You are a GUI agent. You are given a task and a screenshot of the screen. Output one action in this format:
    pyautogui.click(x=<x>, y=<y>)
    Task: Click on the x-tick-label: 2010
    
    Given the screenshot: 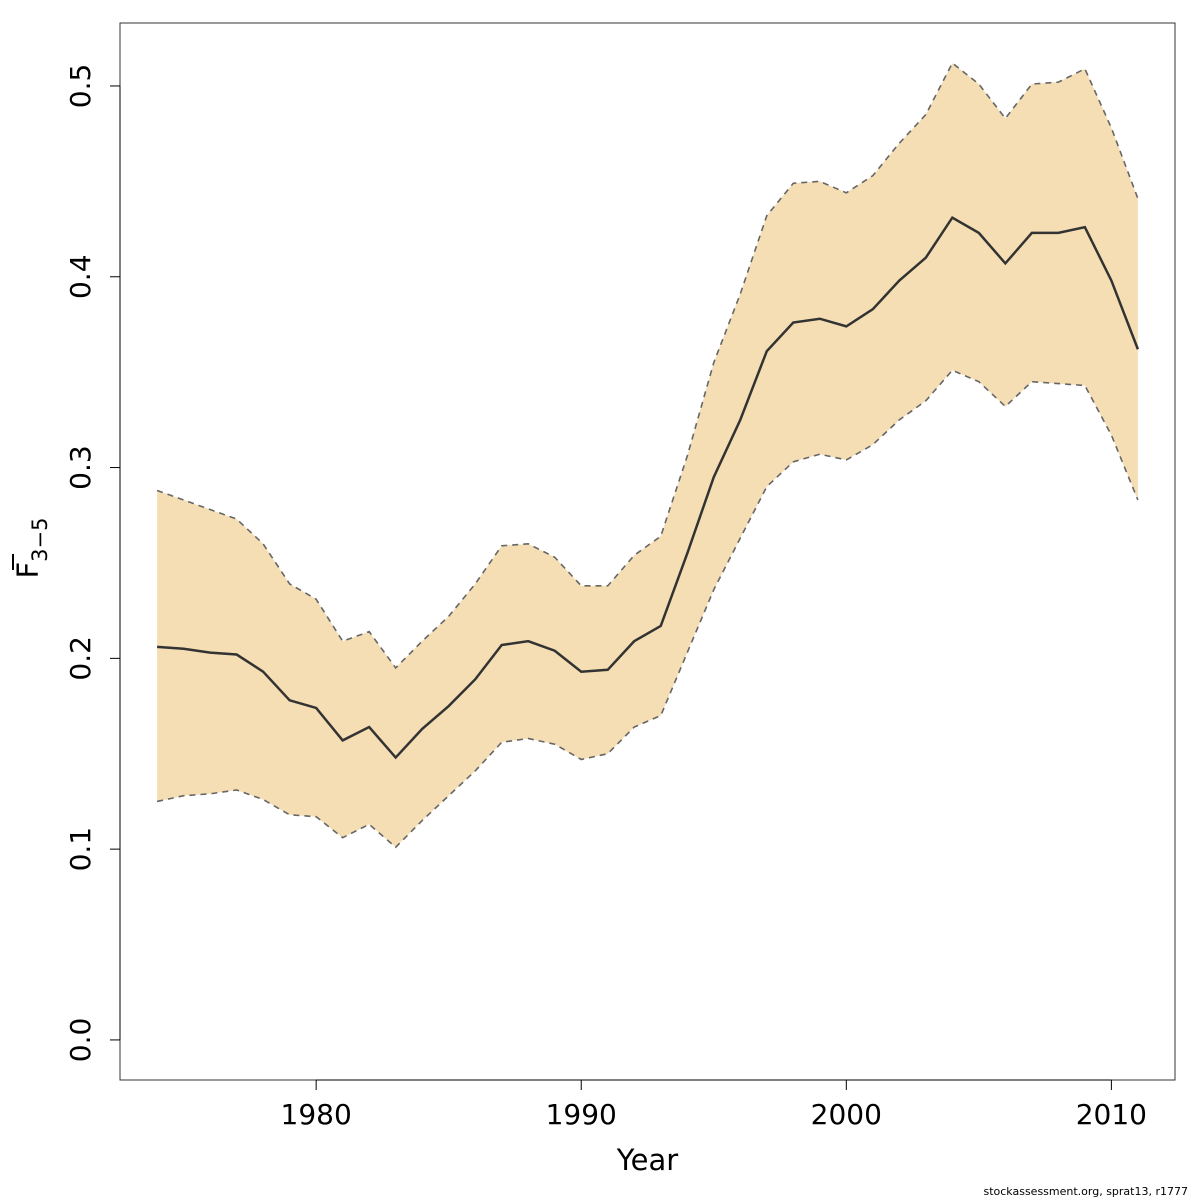 What is the action you would take?
    pyautogui.click(x=1111, y=1114)
    